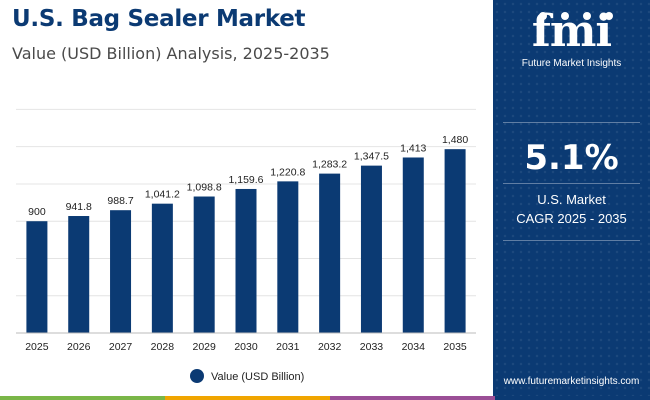 This screenshot has height=400, width=650. What do you see at coordinates (329, 165) in the screenshot?
I see `data-label: 1,283.2` at bounding box center [329, 165].